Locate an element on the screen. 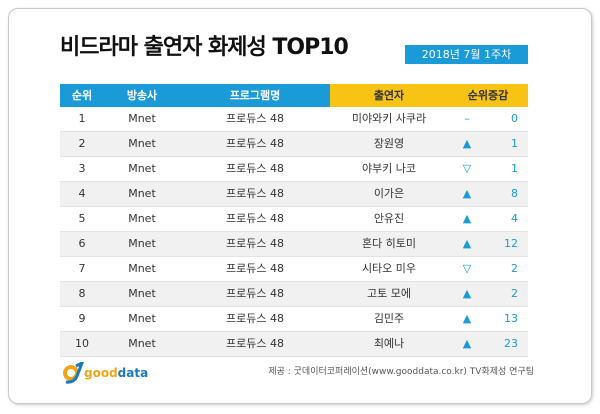 The image size is (600, 414). rank-cell: 10 is located at coordinates (82, 344).